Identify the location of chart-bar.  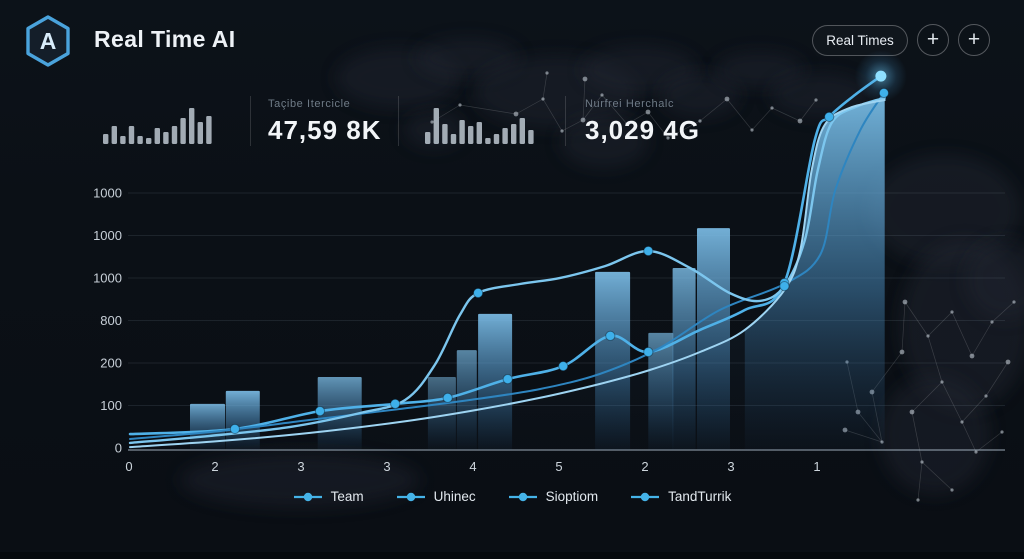
(207, 426).